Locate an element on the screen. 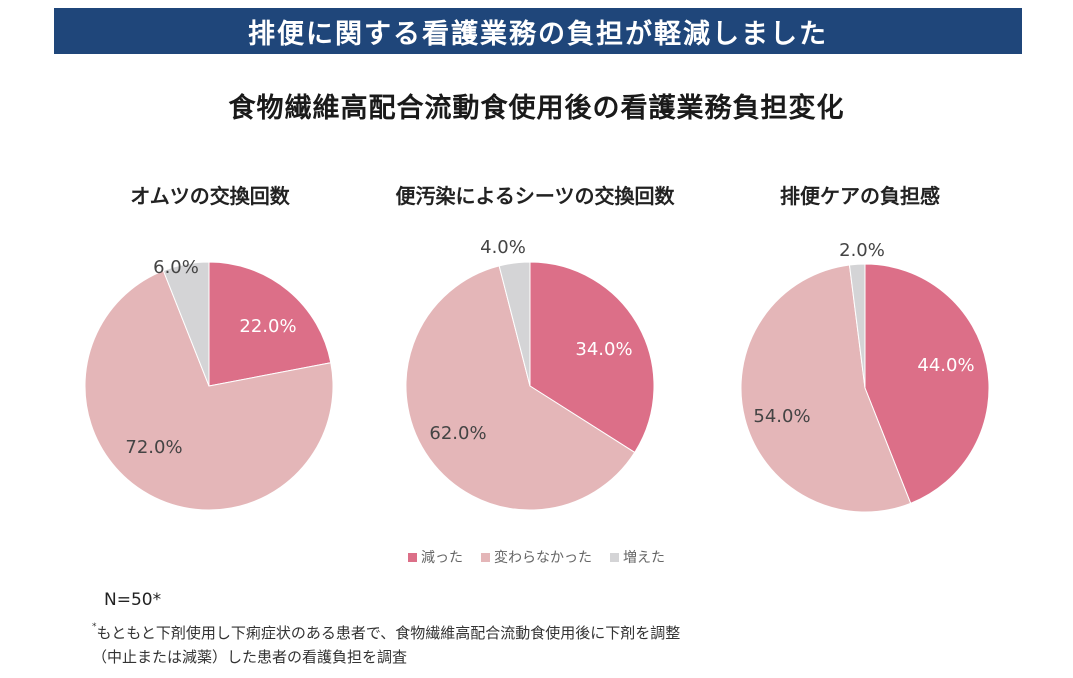 This screenshot has height=678, width=1073. pie-2-slice-increased is located at coordinates (857, 326).